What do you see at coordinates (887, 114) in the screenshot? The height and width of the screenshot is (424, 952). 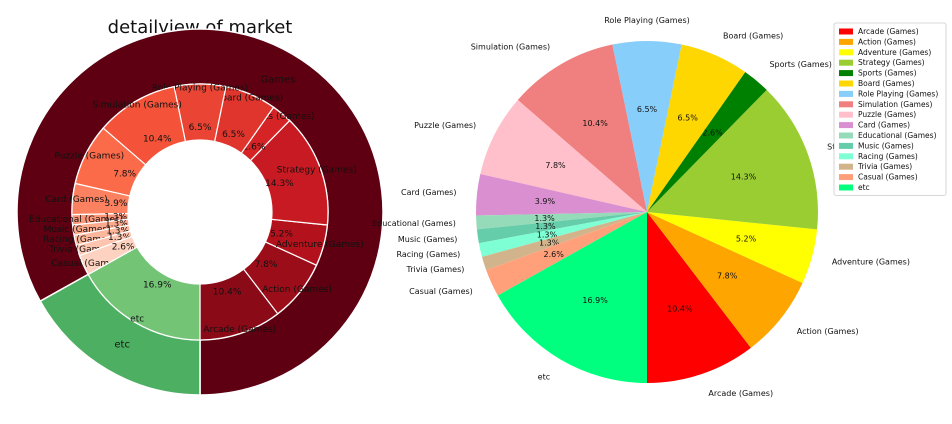 I see `legend-label-puzzle-games: Puzzle (Games)` at bounding box center [887, 114].